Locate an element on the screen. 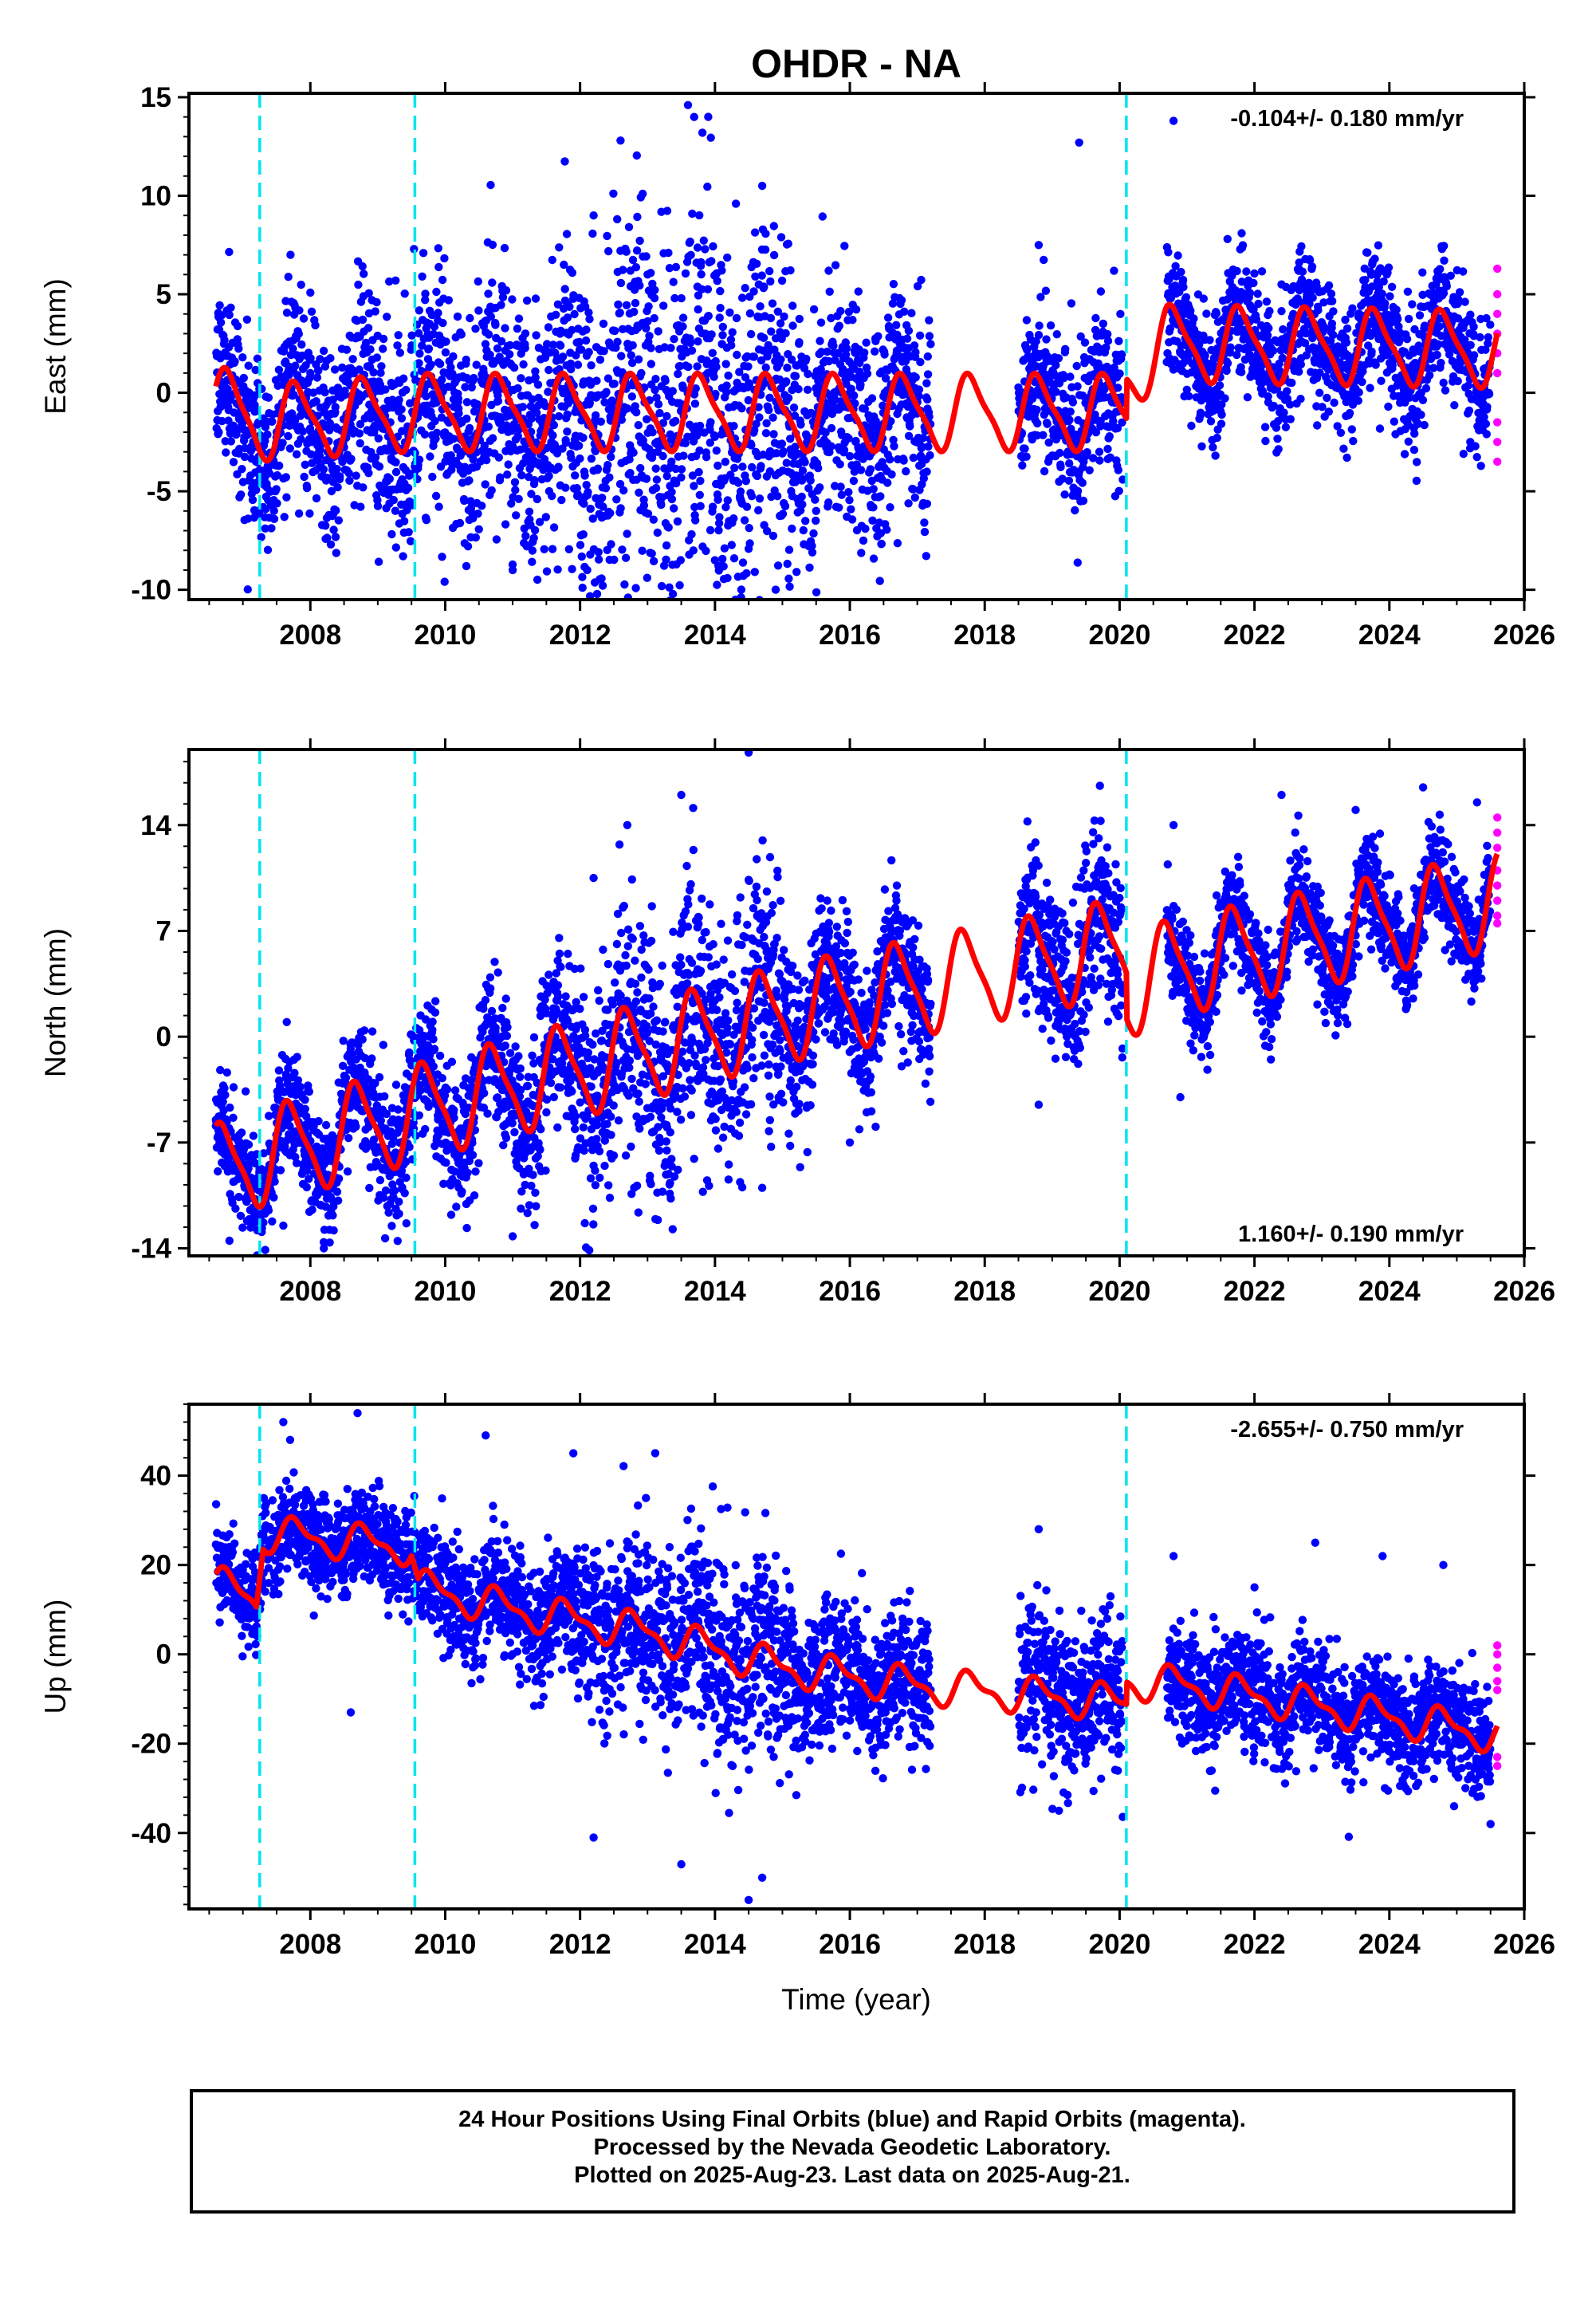 This screenshot has width=1596, height=2314. x-tick-label: 2026 is located at coordinates (1524, 635).